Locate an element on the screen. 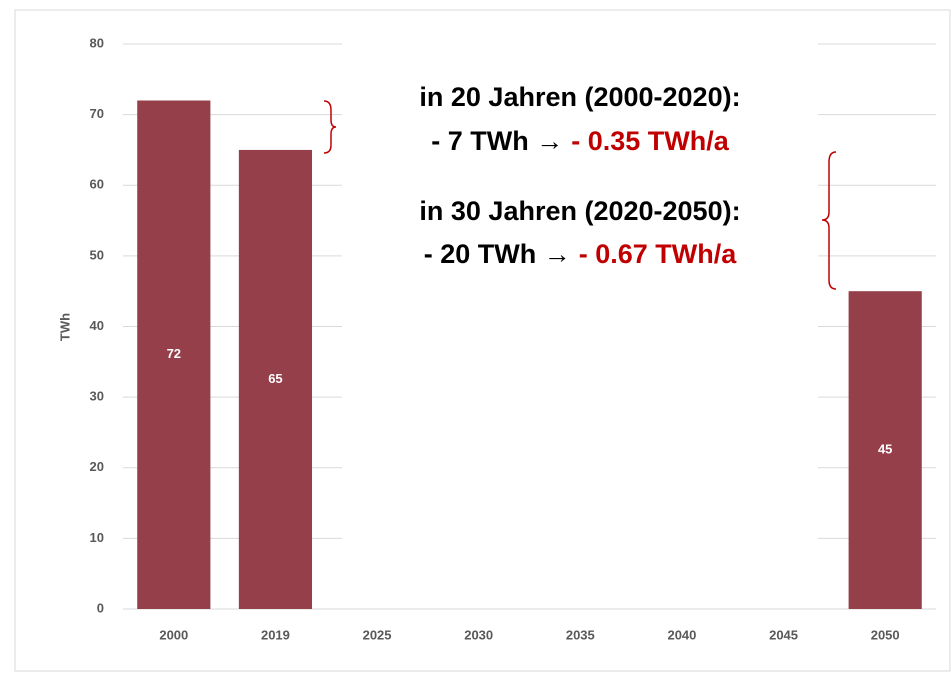  annotation: - 7 TWh → - 0.35 TWh/a is located at coordinates (580, 141).